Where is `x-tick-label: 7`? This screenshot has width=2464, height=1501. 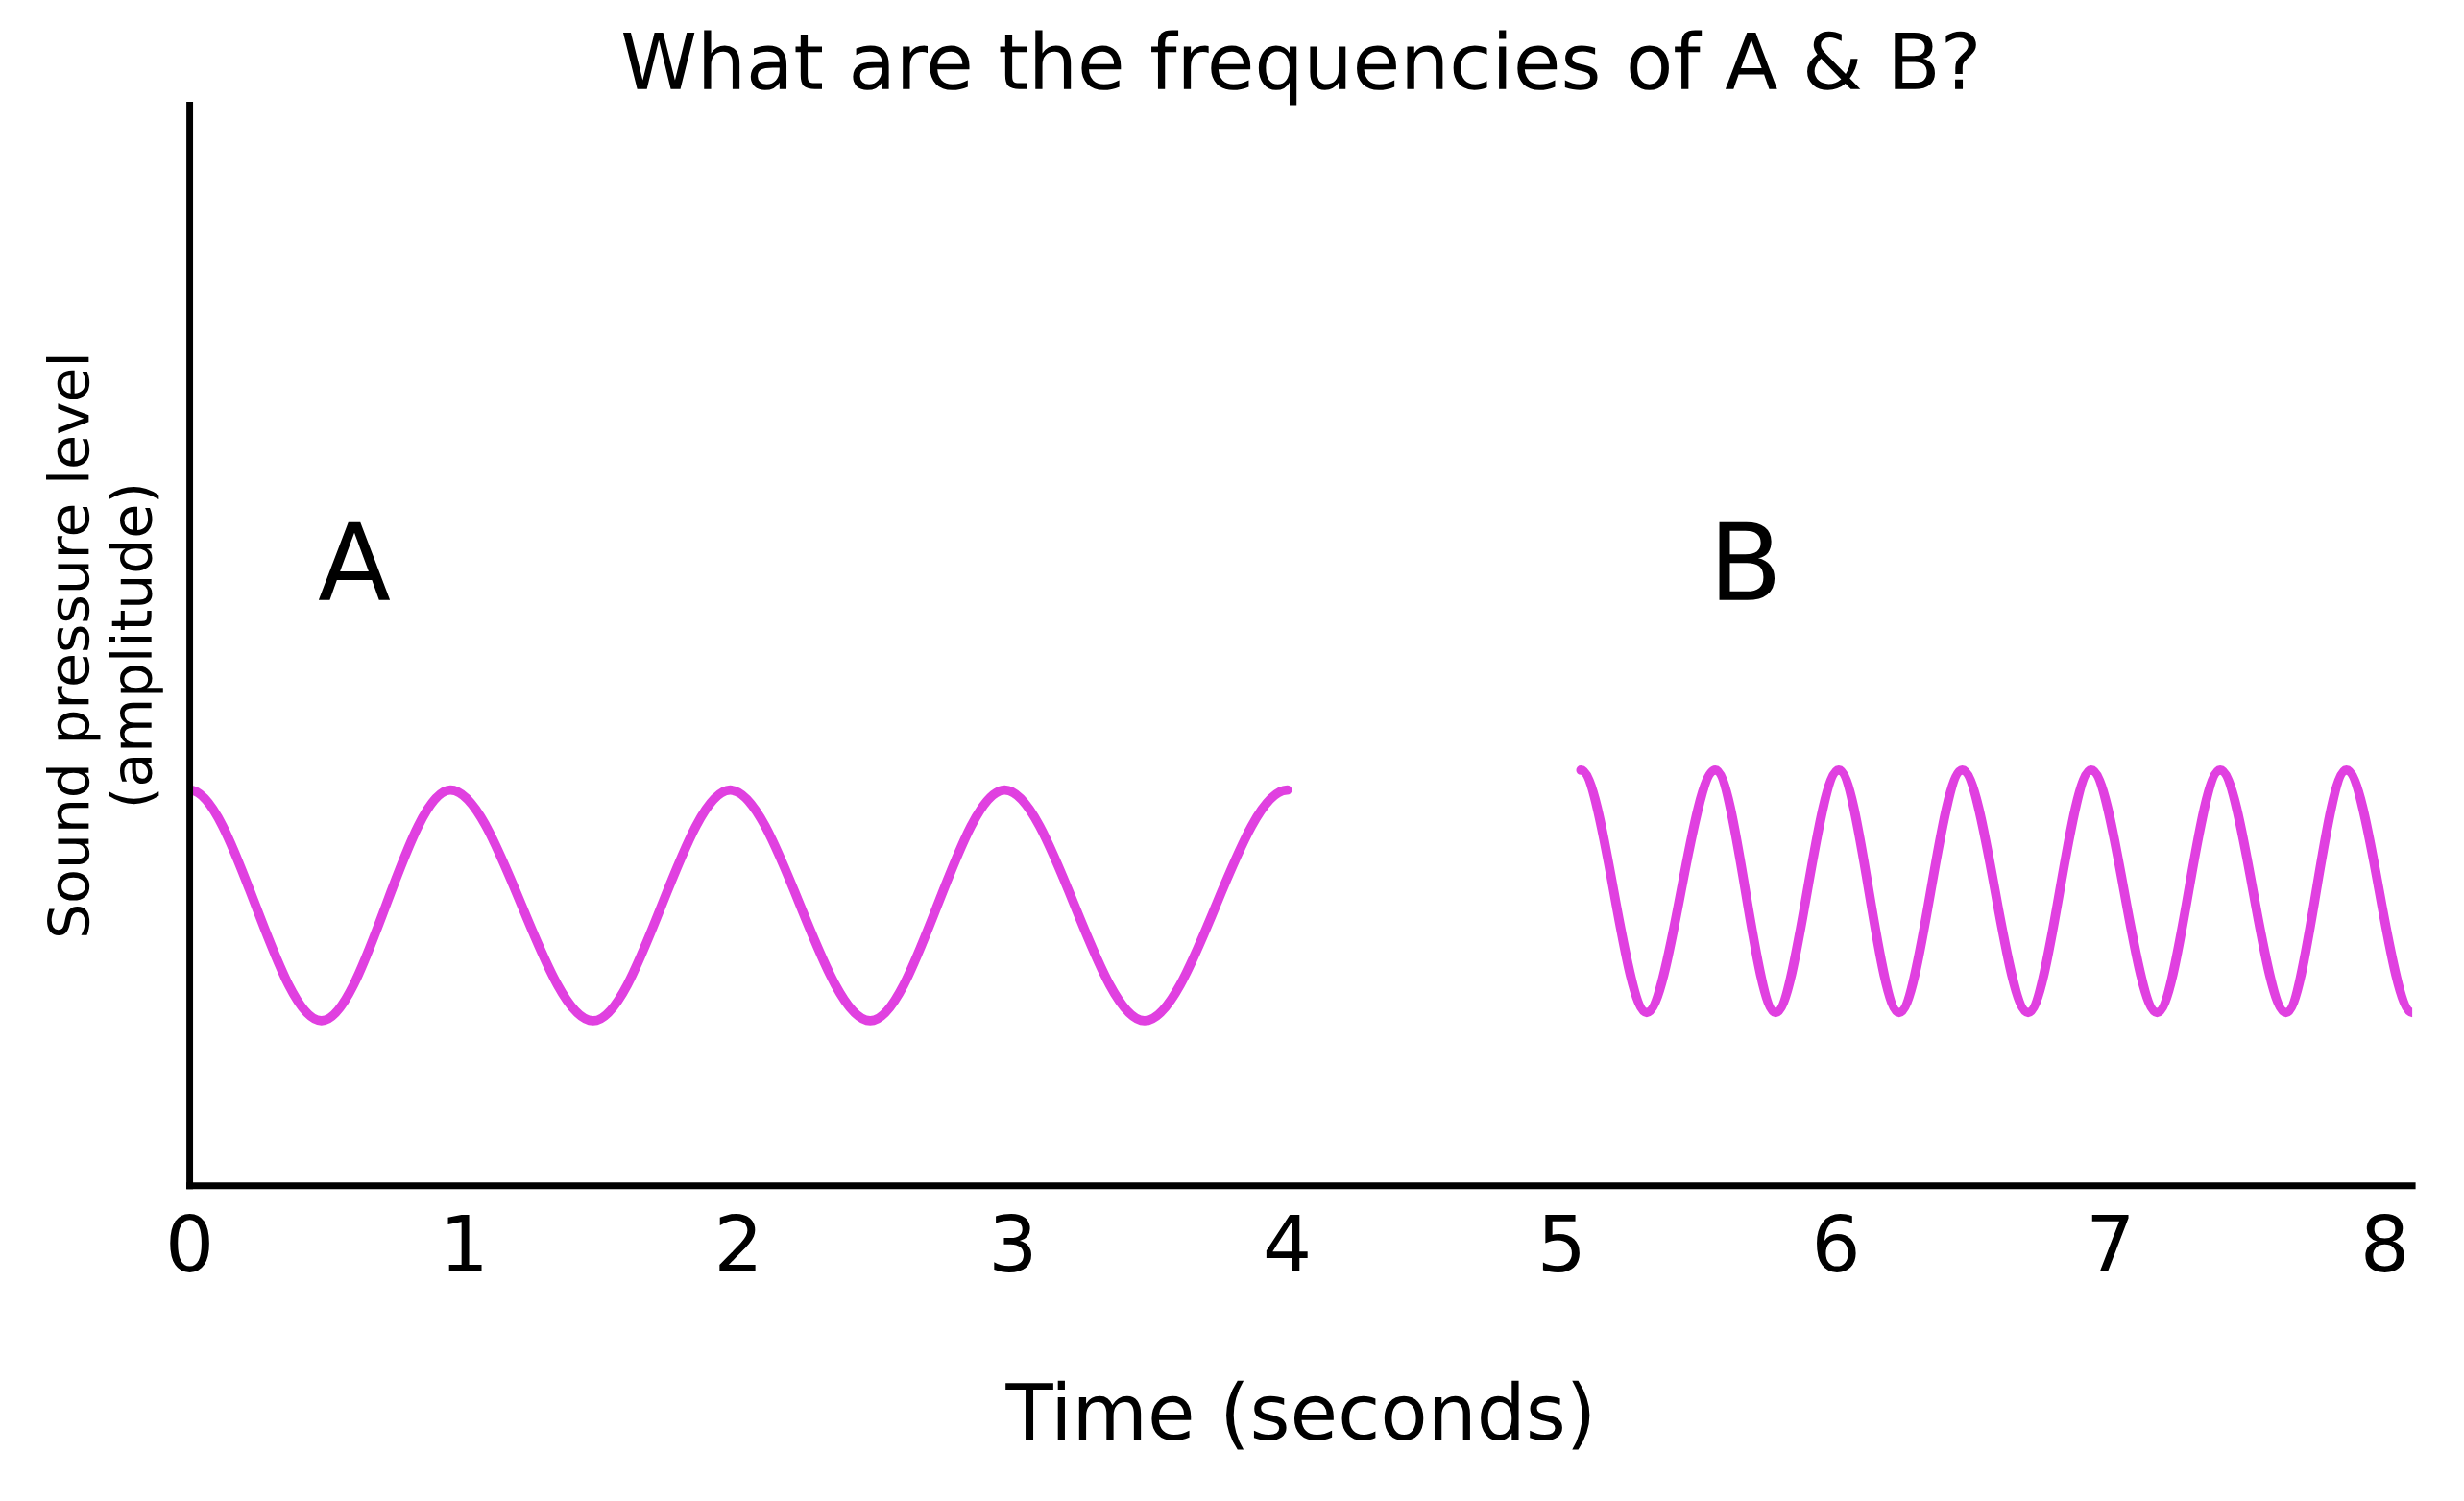
x-tick-label: 7 is located at coordinates (2110, 1243).